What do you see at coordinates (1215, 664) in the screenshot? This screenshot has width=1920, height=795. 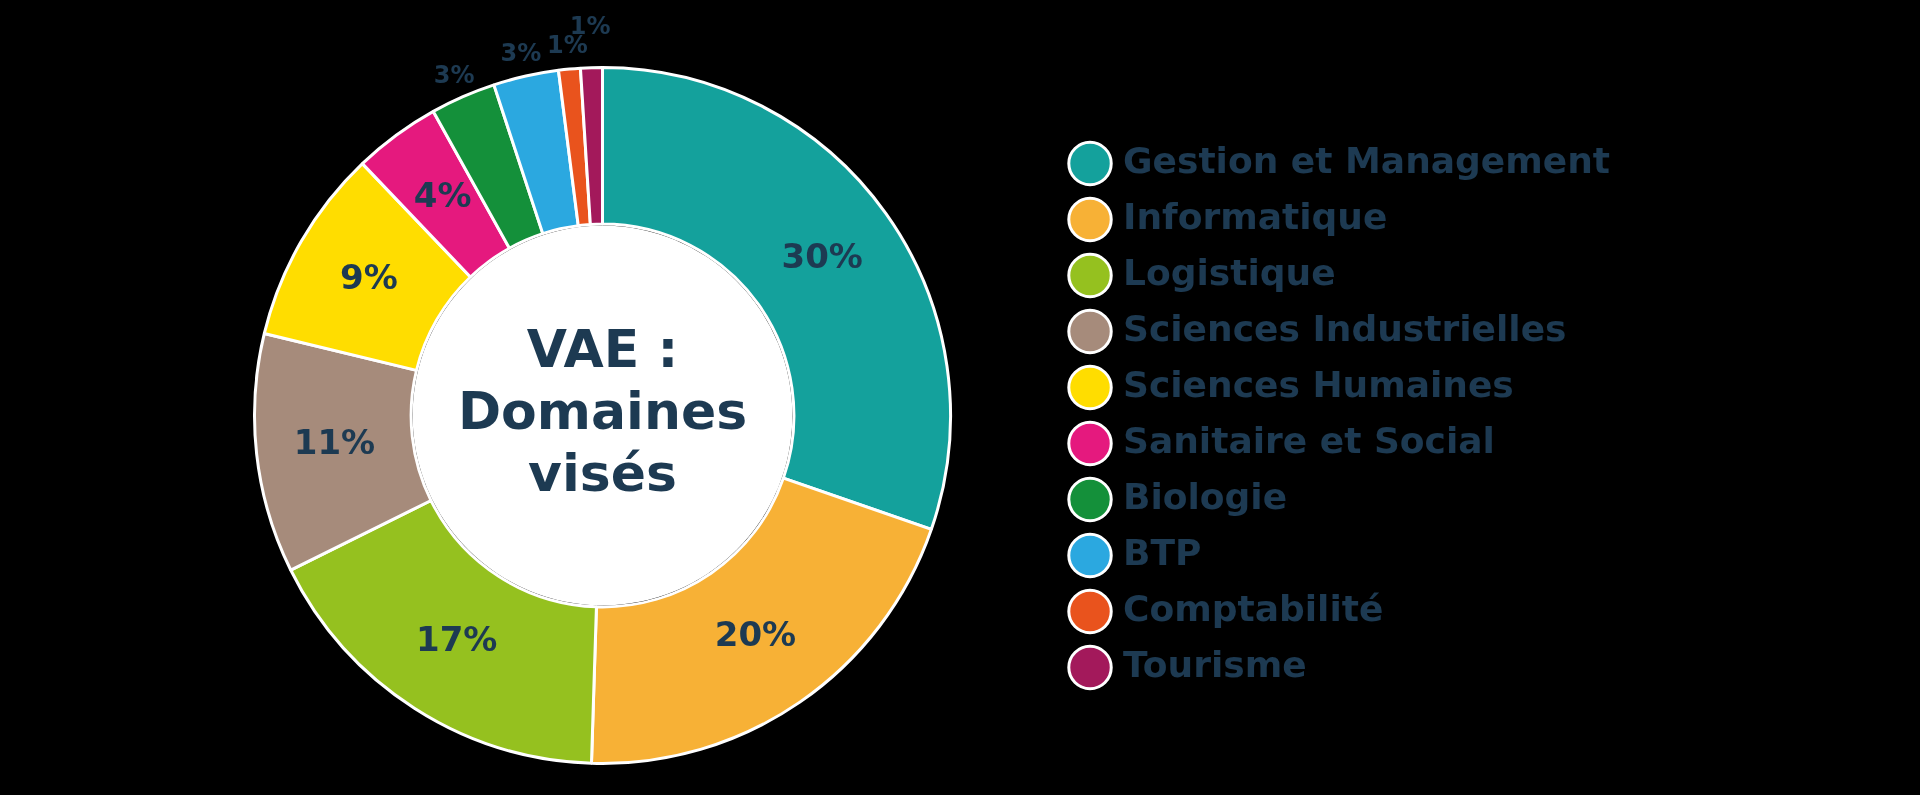 I see `legend-label: Tourisme` at bounding box center [1215, 664].